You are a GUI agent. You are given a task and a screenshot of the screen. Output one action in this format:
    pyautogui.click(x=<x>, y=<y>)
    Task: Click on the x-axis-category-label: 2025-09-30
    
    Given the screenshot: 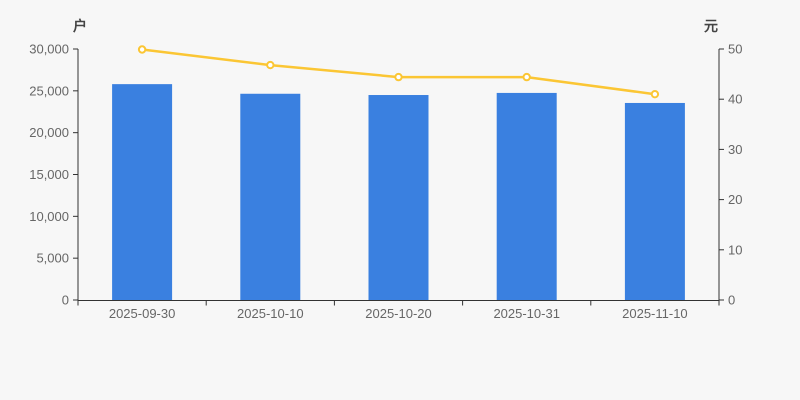 What is the action you would take?
    pyautogui.click(x=142, y=313)
    